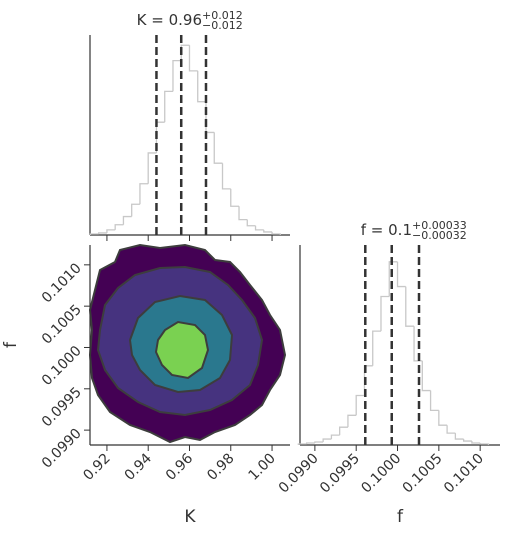  I want to click on x-tick-label: 0.1005, so click(423, 474).